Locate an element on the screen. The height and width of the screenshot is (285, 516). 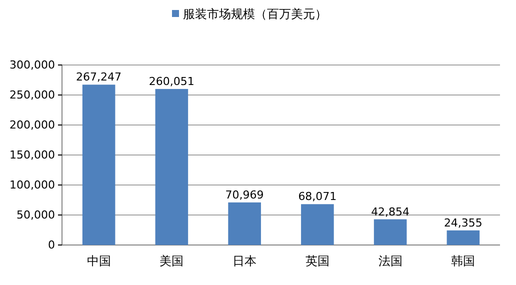
y-tick-label: 0 is located at coordinates (51, 245).